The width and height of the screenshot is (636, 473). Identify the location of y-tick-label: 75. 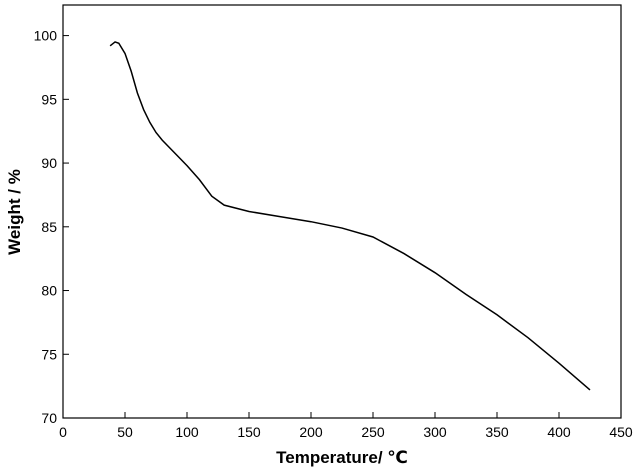
(49, 354).